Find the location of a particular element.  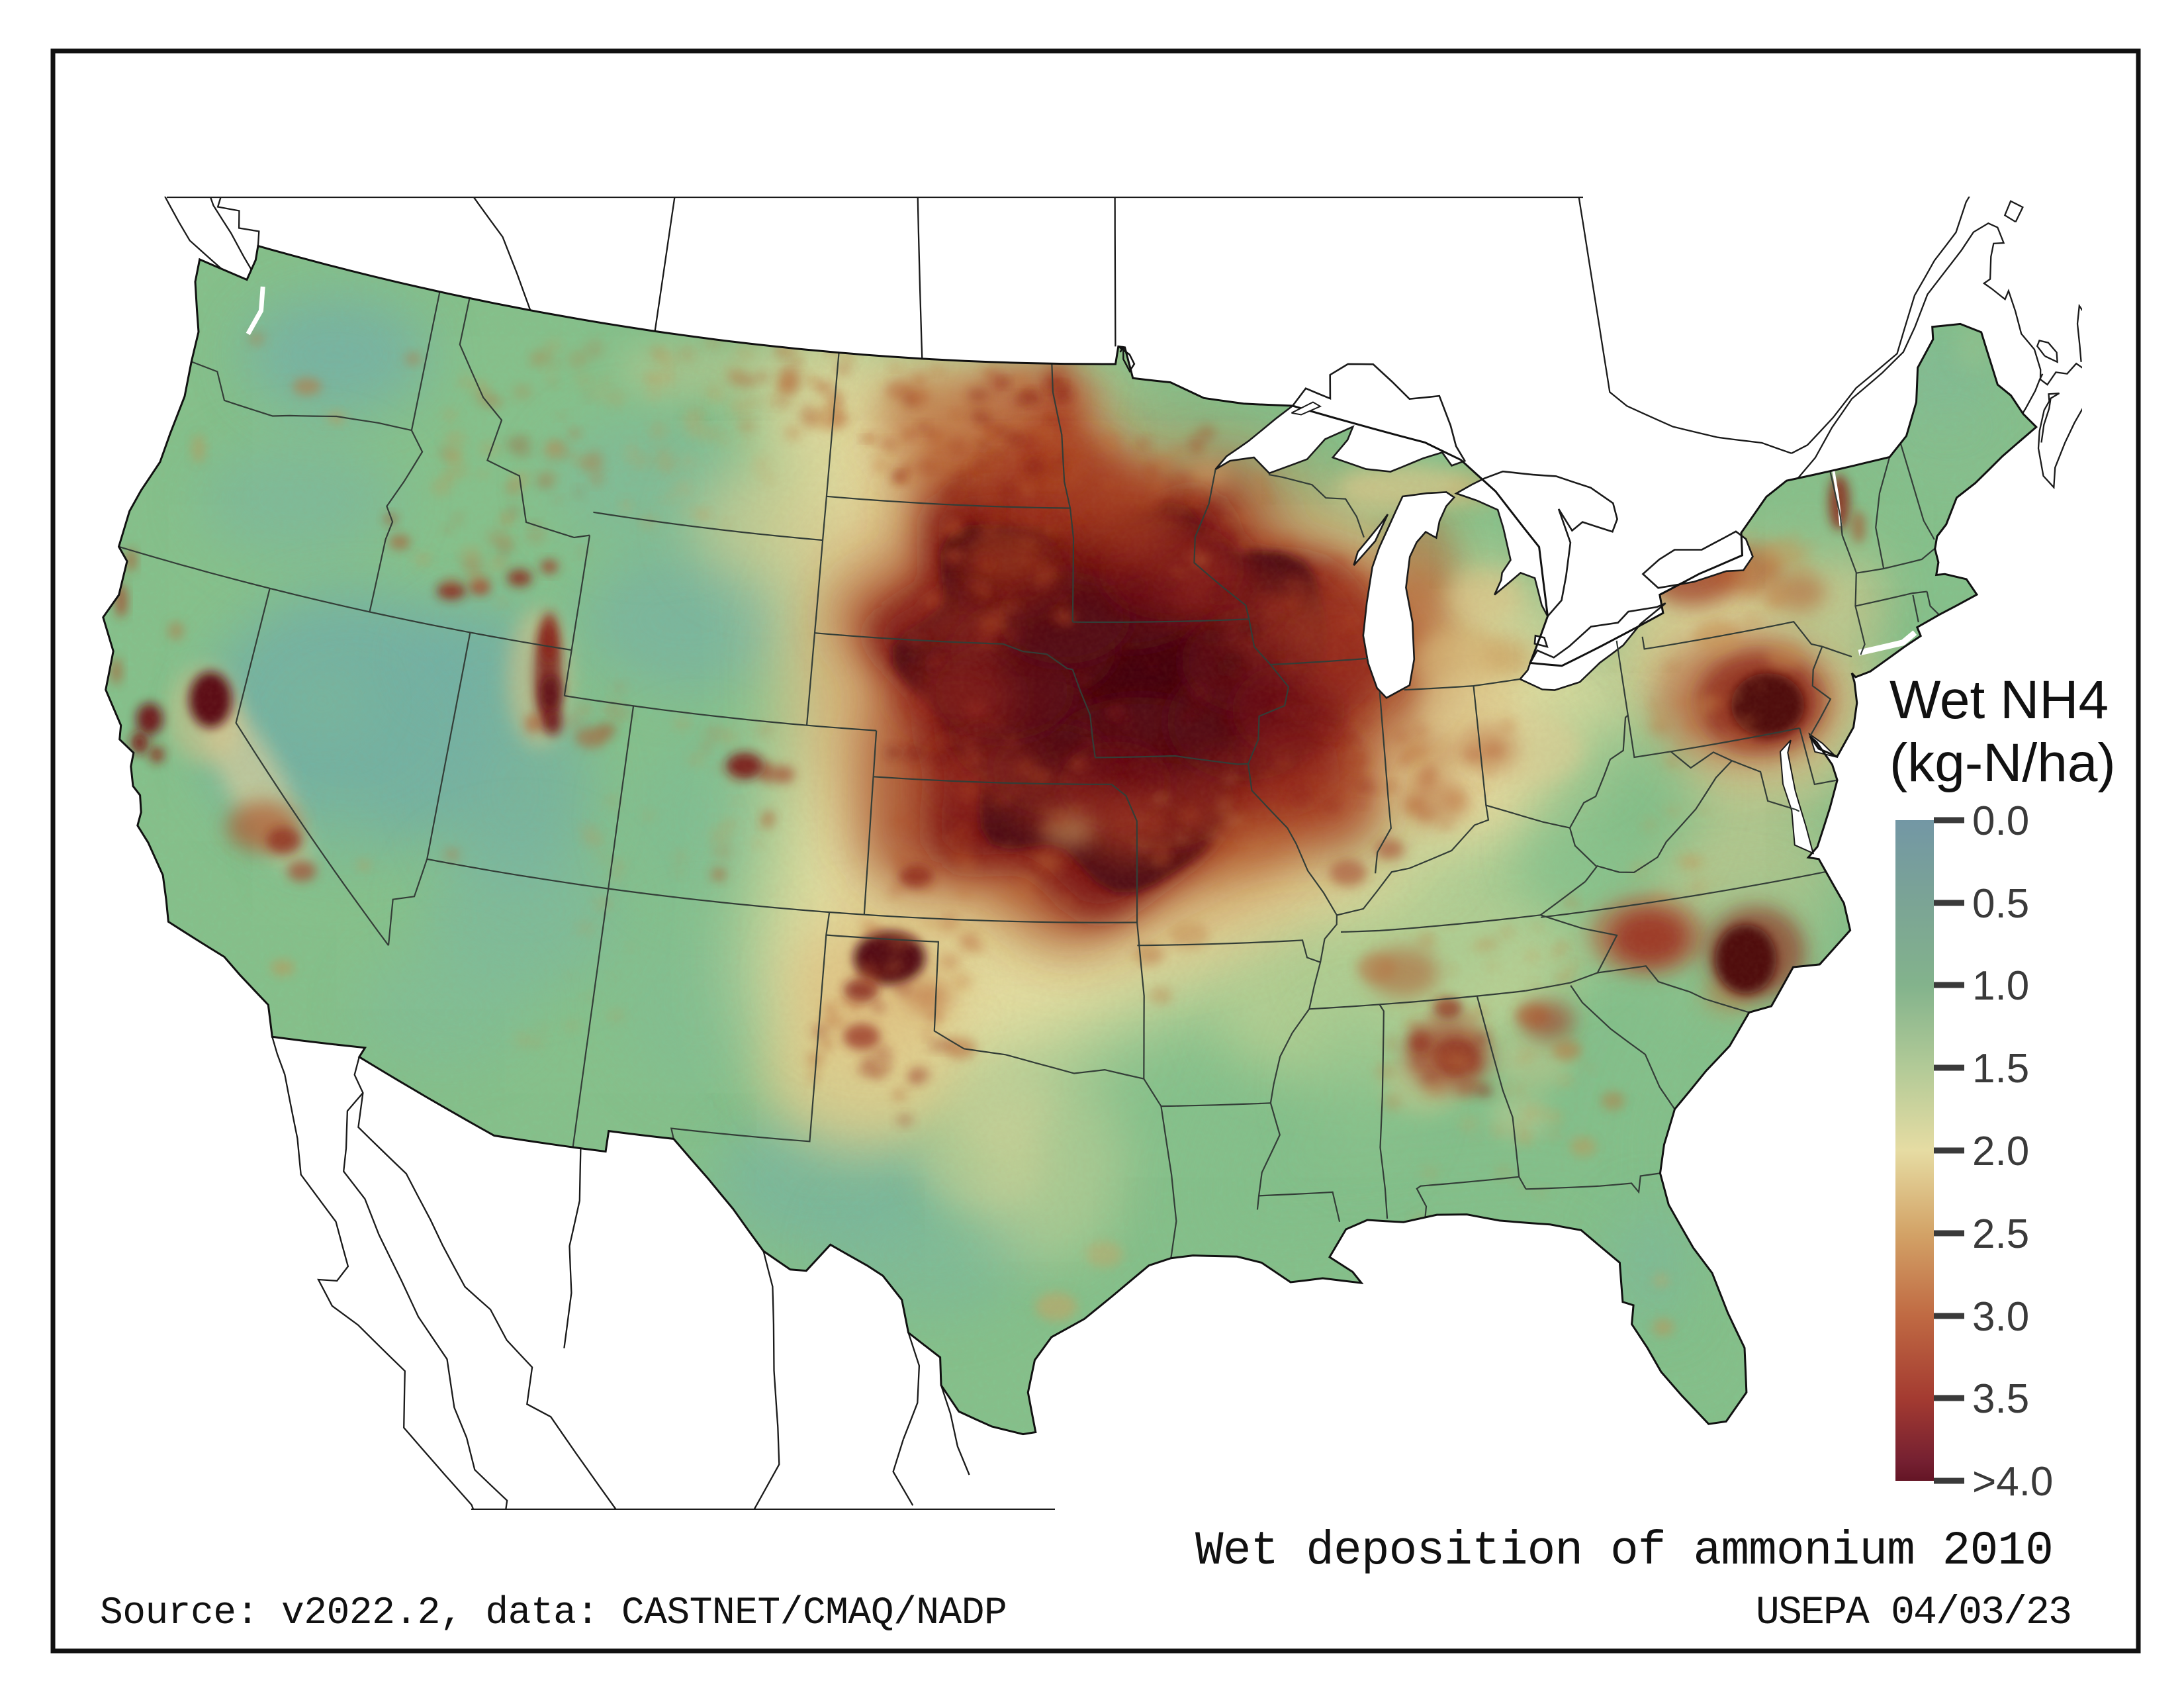

svg-text: 3.5 is located at coordinates (2000, 1399).